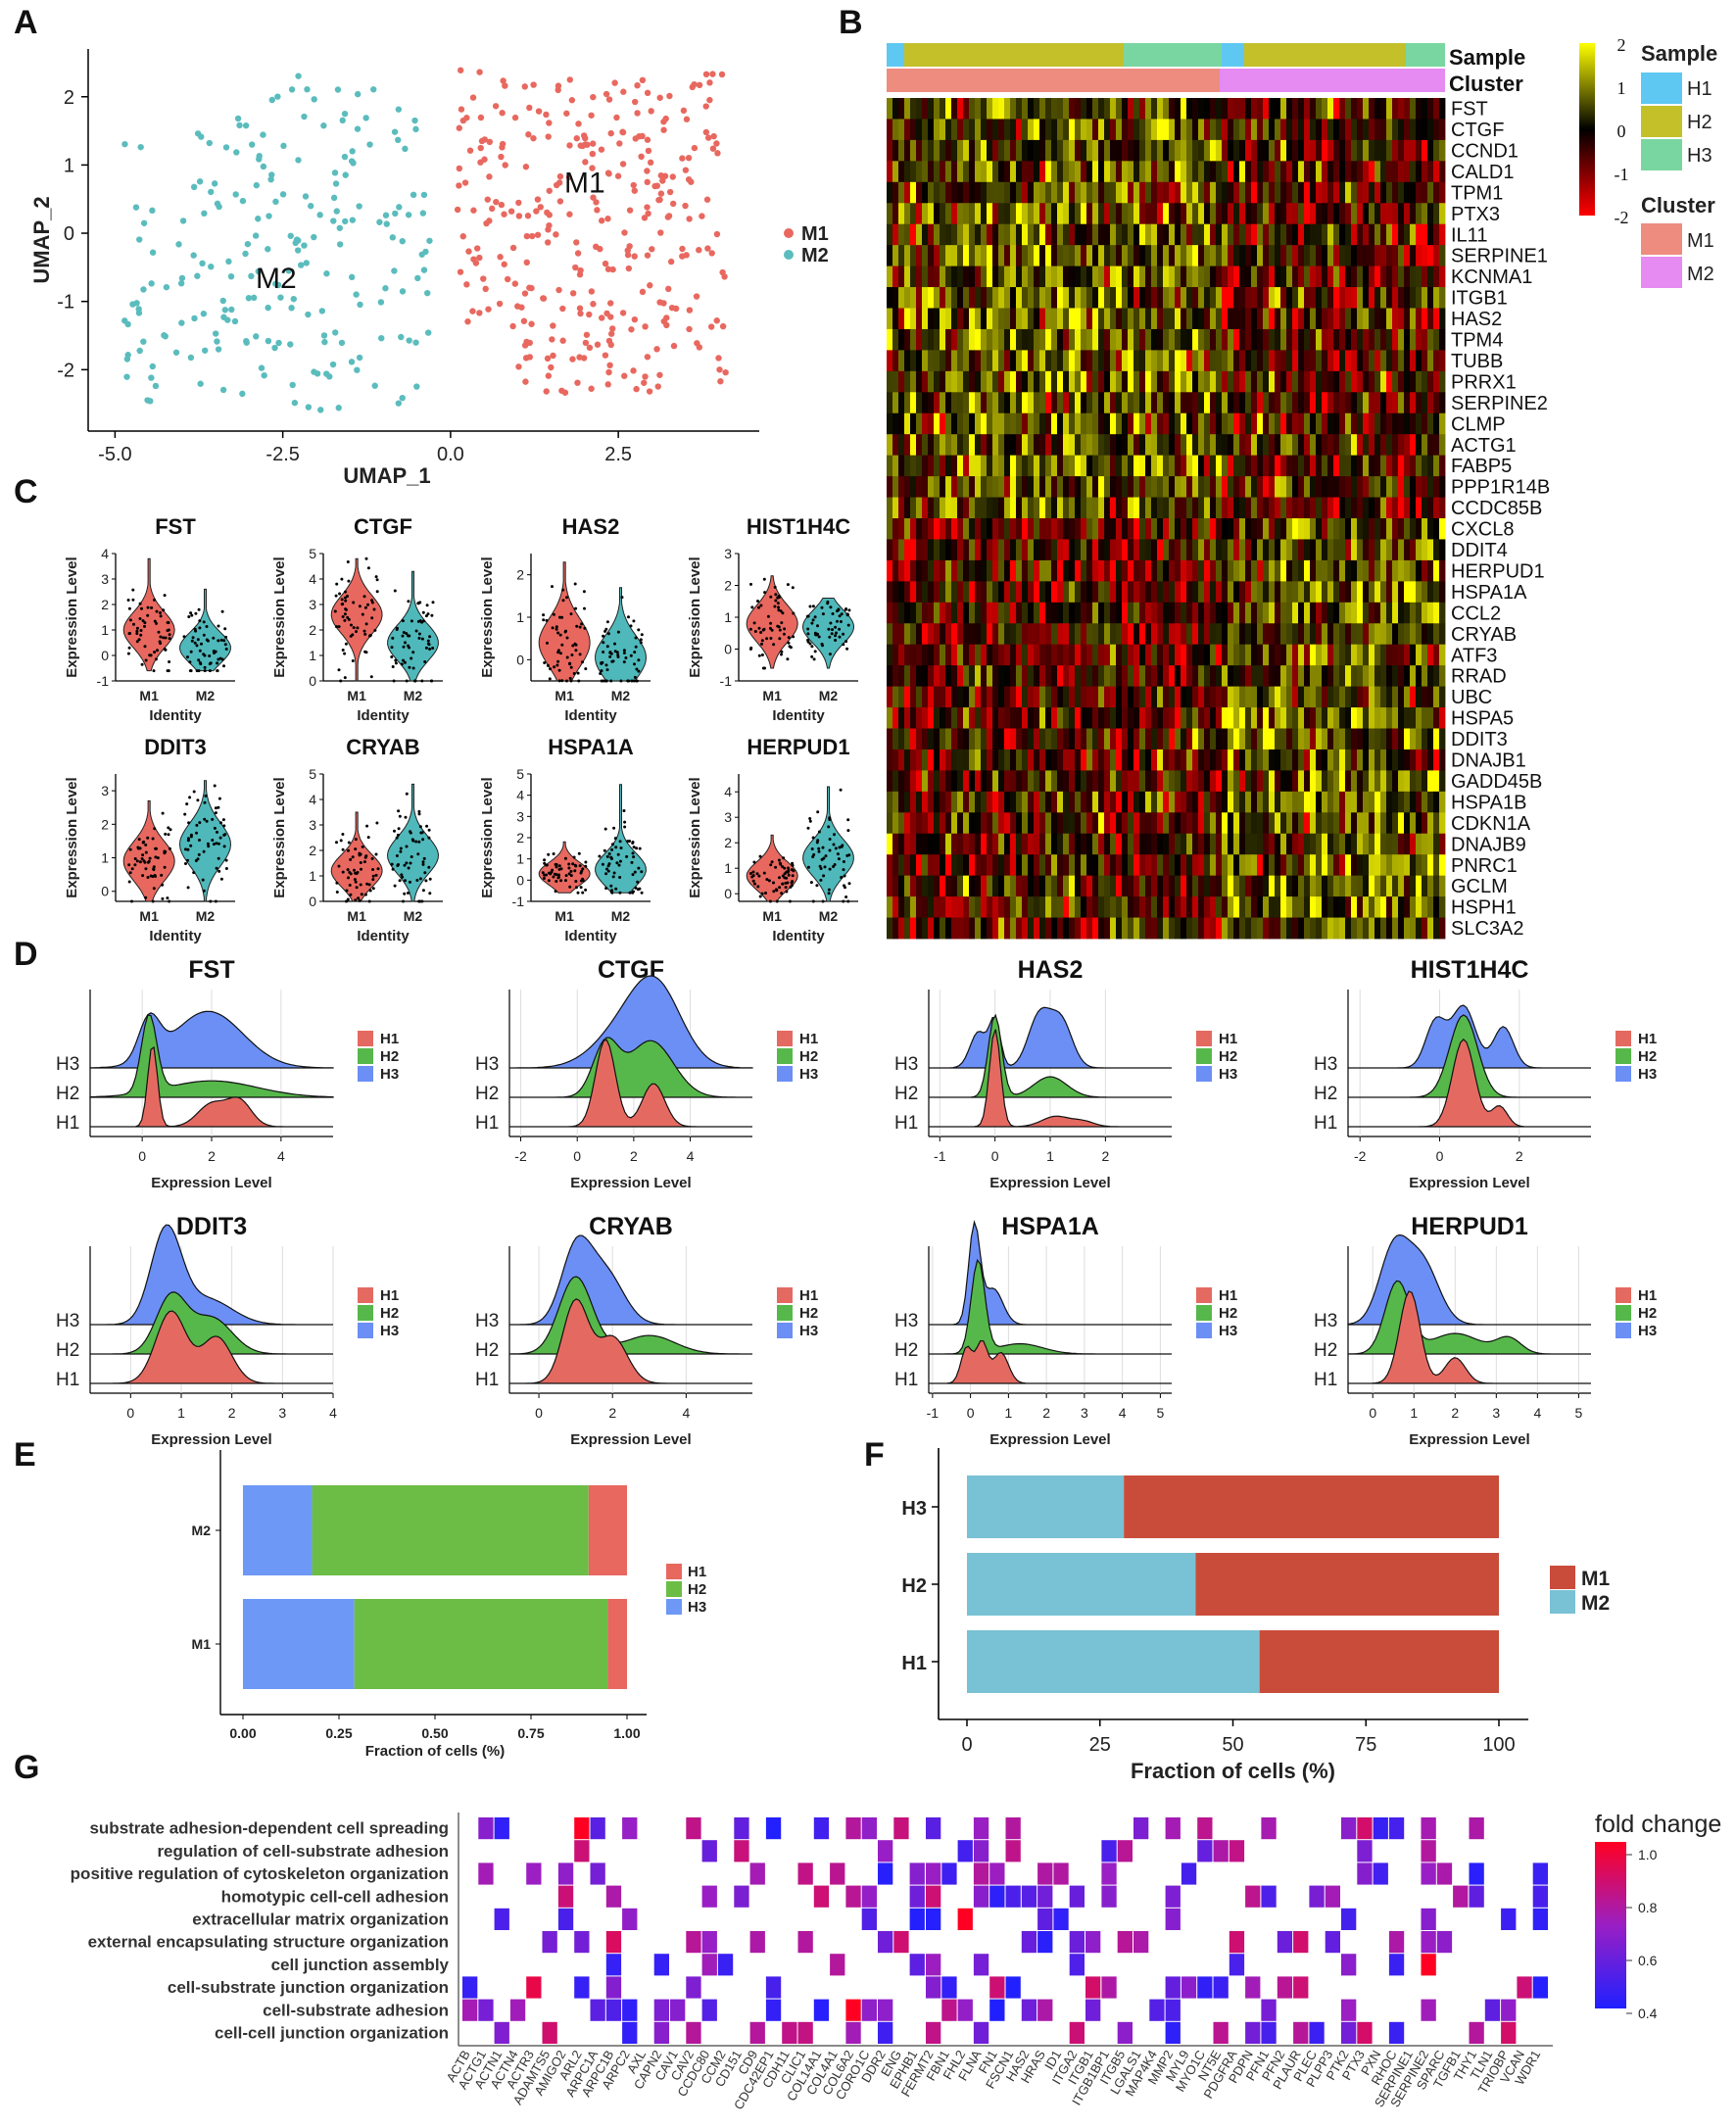 This screenshot has height=2128, width=1736. I want to click on colorbar-tick-label: 1, so click(1621, 88).